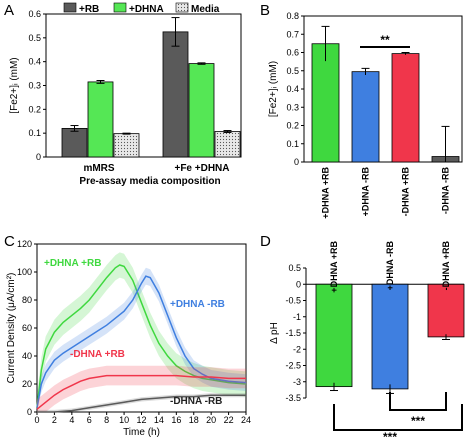  I want to click on y-axis-title: Δ pH, so click(274, 333).